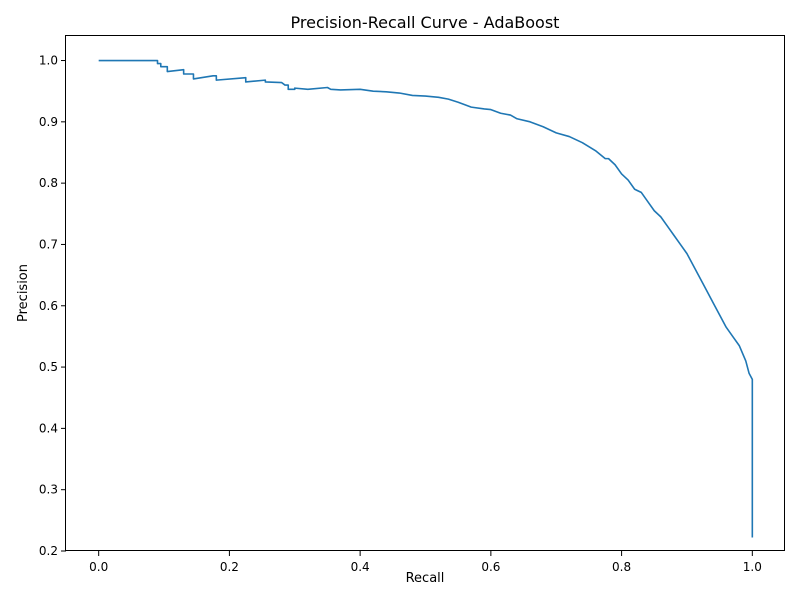  What do you see at coordinates (229, 567) in the screenshot?
I see `x-tick-label: 0.2` at bounding box center [229, 567].